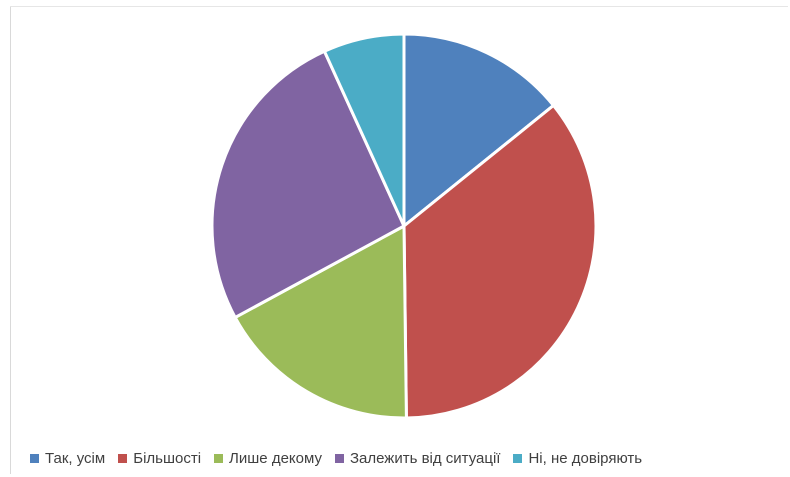 This screenshot has height=477, width=790. What do you see at coordinates (425, 458) in the screenshot?
I see `legend-label: Залежить від ситуації` at bounding box center [425, 458].